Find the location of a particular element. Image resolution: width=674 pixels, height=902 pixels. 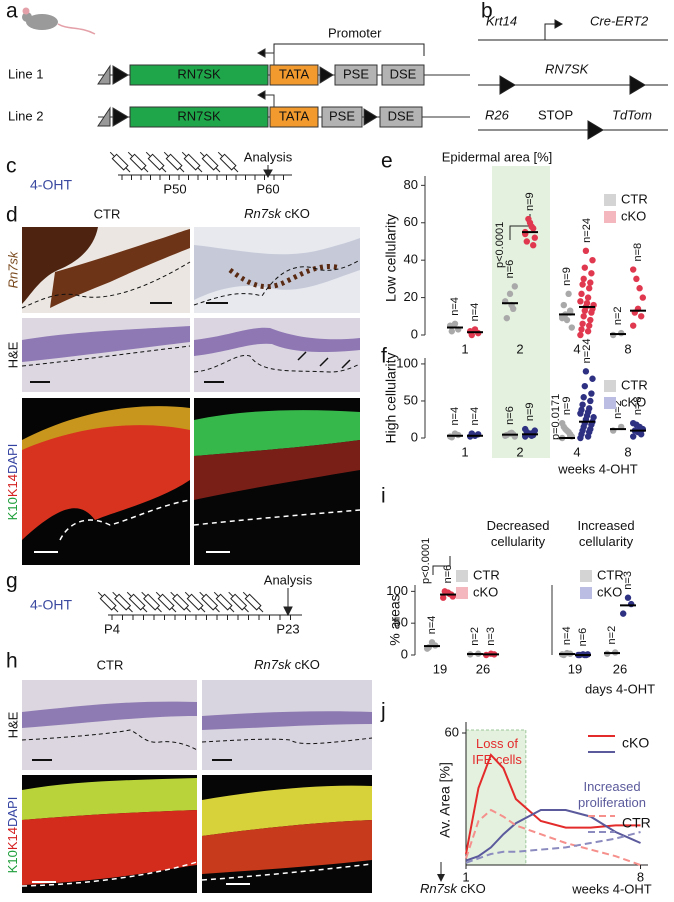

dse-label: DSE is located at coordinates (401, 115).